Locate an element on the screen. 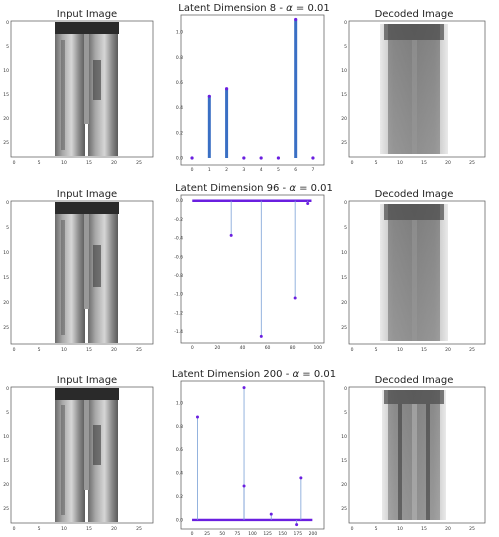  input-title: Input Image is located at coordinates (87, 194).